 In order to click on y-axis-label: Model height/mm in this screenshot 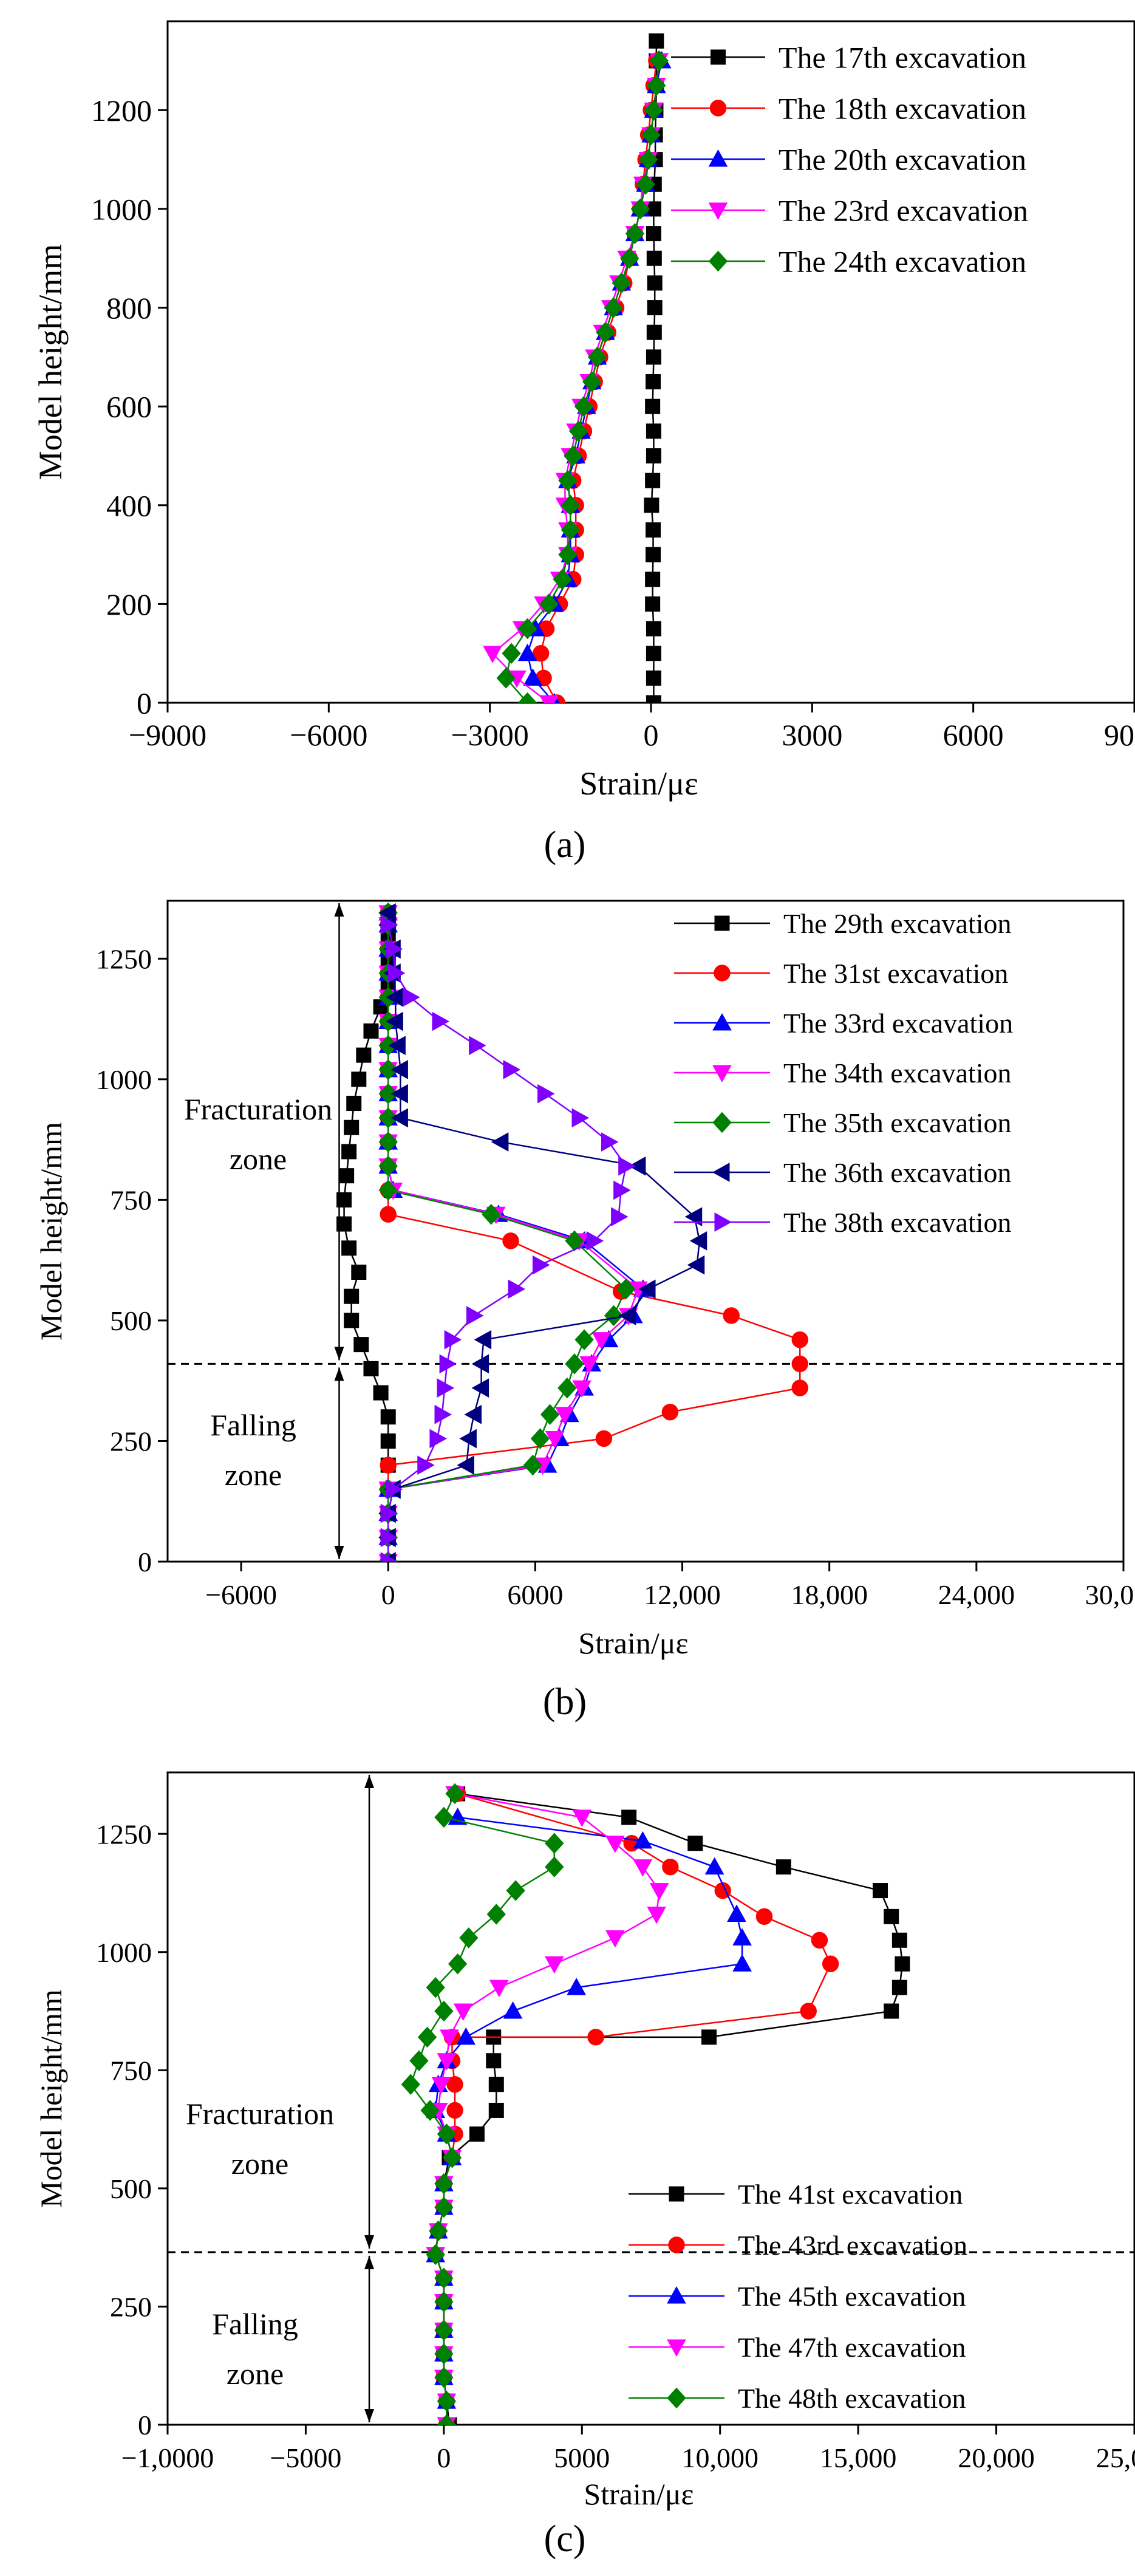, I will do `click(51, 2098)`.